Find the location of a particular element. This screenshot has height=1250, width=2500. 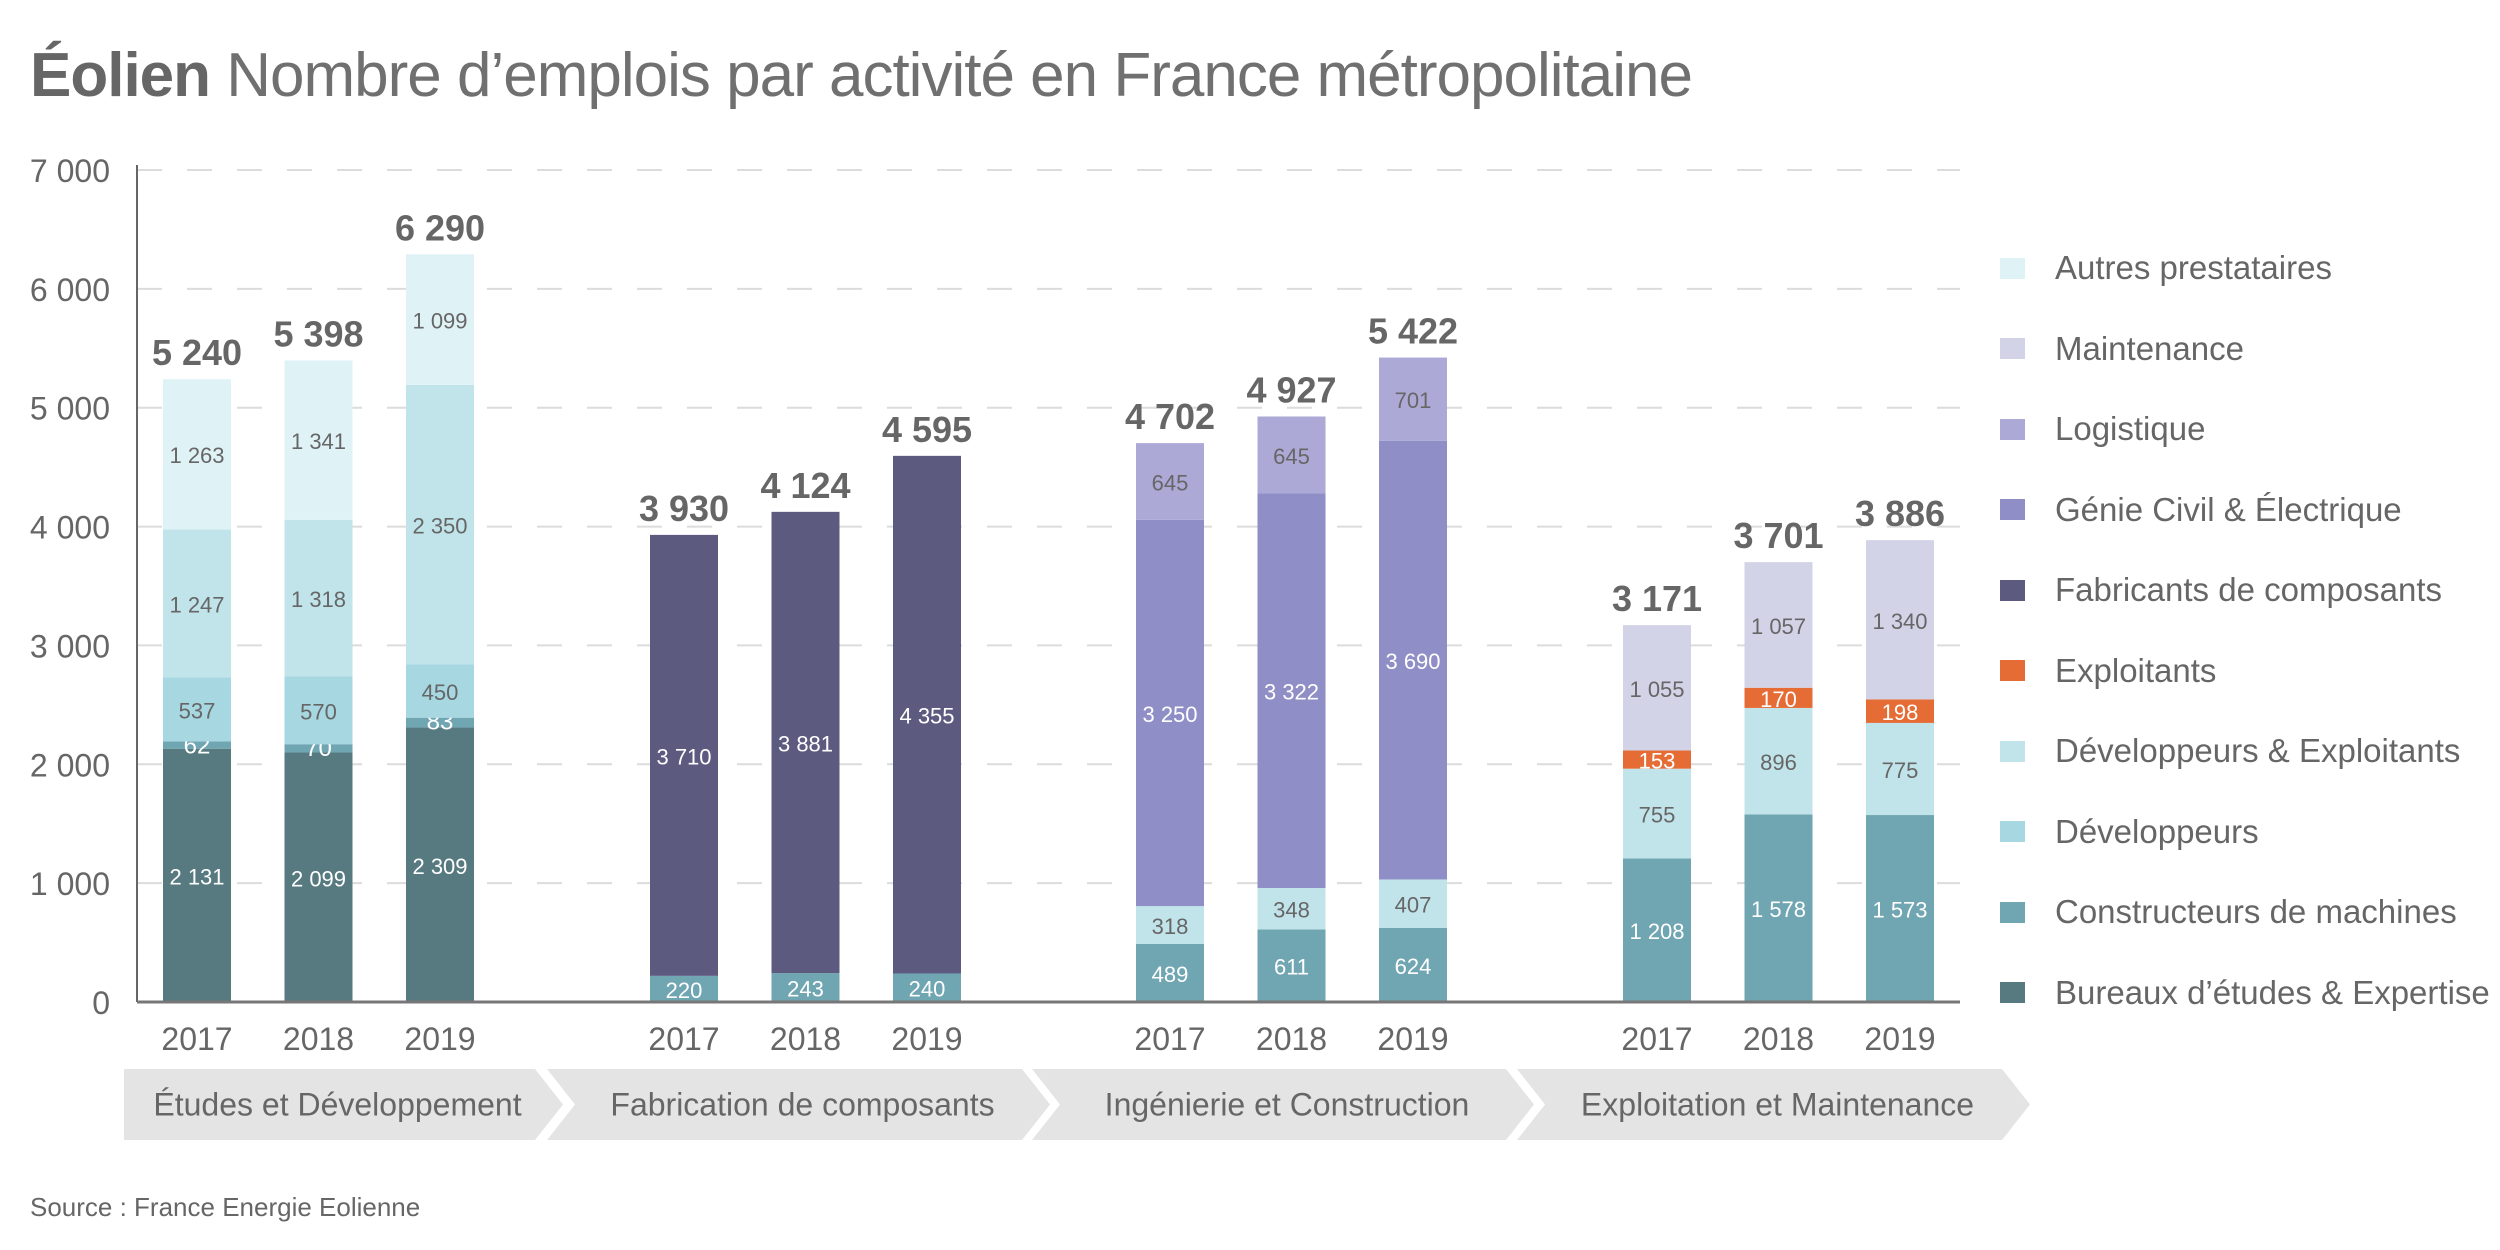

legend-item: Constructeurs de machines is located at coordinates (2228, 912).